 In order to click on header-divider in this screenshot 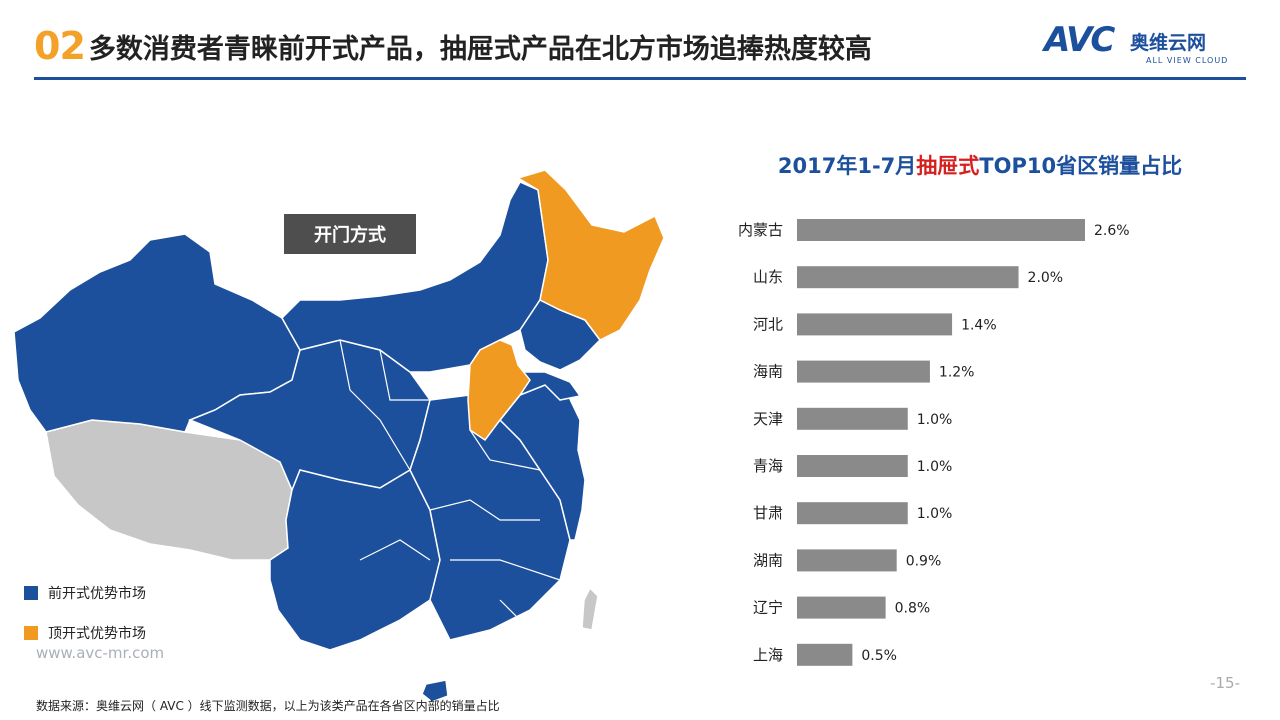, I will do `click(640, 78)`.